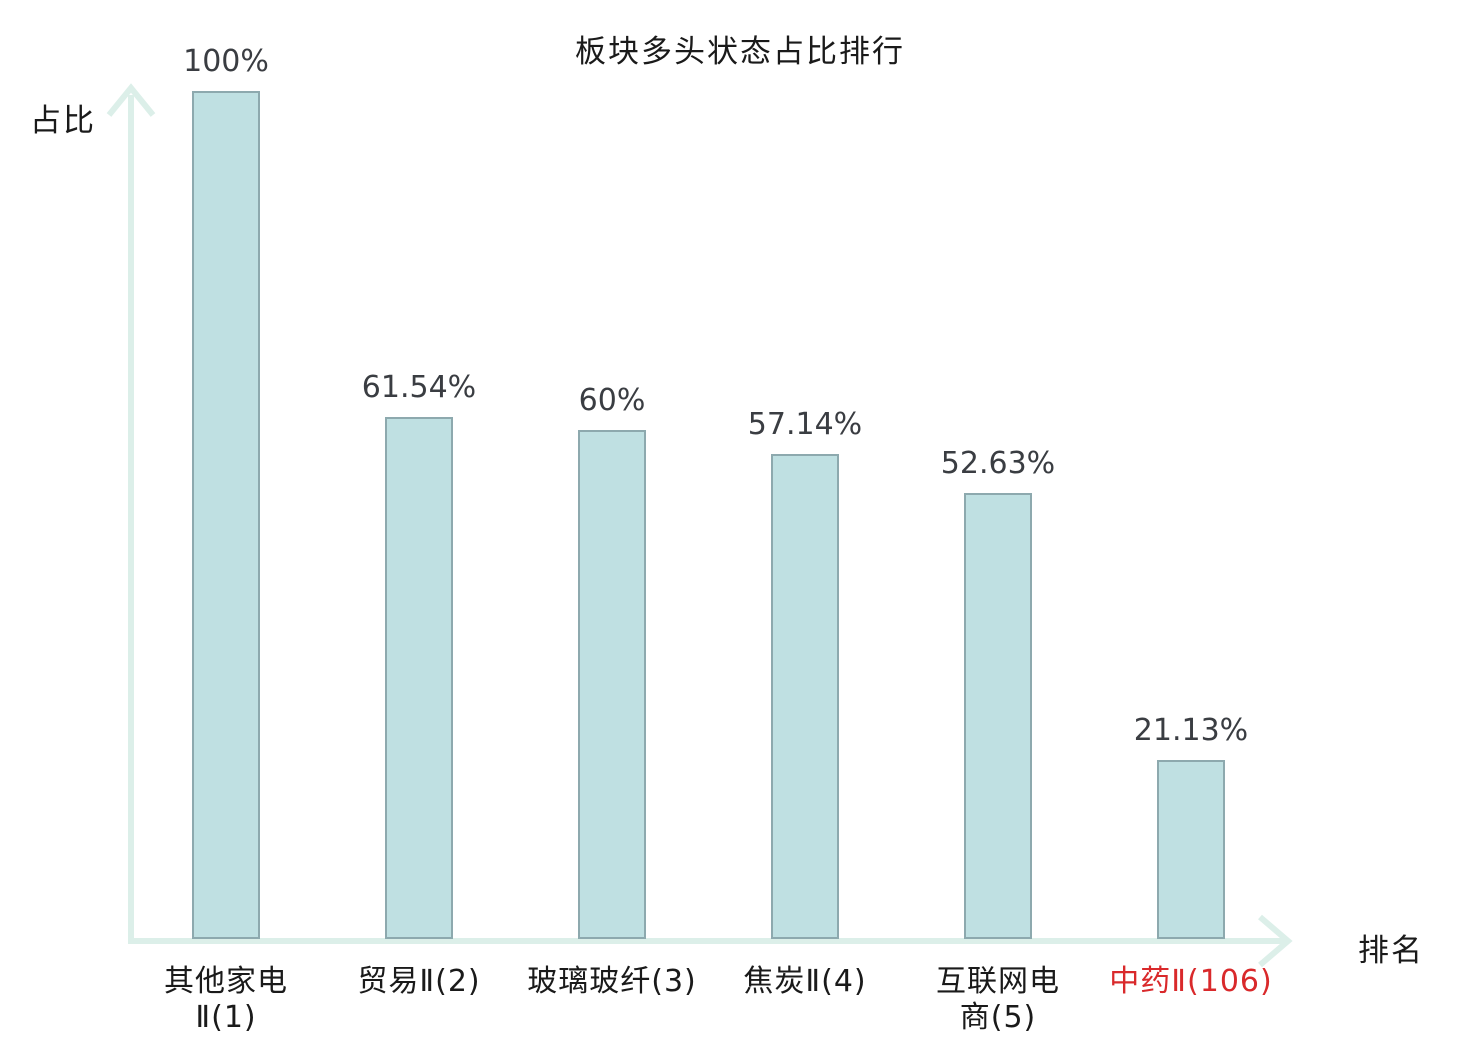 The width and height of the screenshot is (1480, 1040). What do you see at coordinates (805, 424) in the screenshot?
I see `bar-value-label: 57.14%` at bounding box center [805, 424].